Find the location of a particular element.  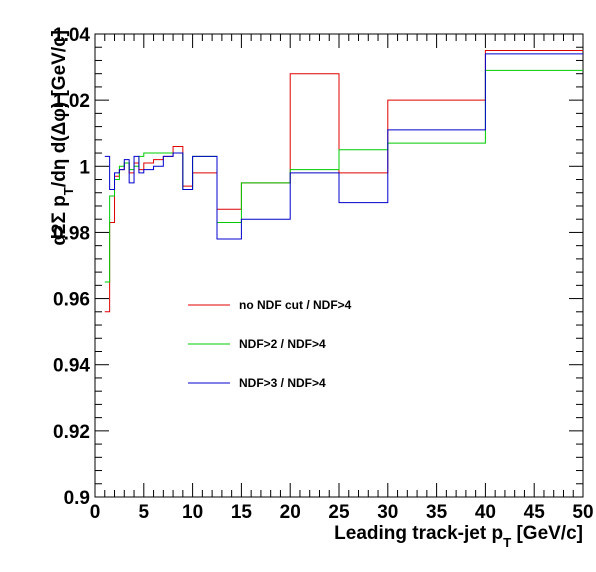

x-tick-label: 15 is located at coordinates (242, 512).